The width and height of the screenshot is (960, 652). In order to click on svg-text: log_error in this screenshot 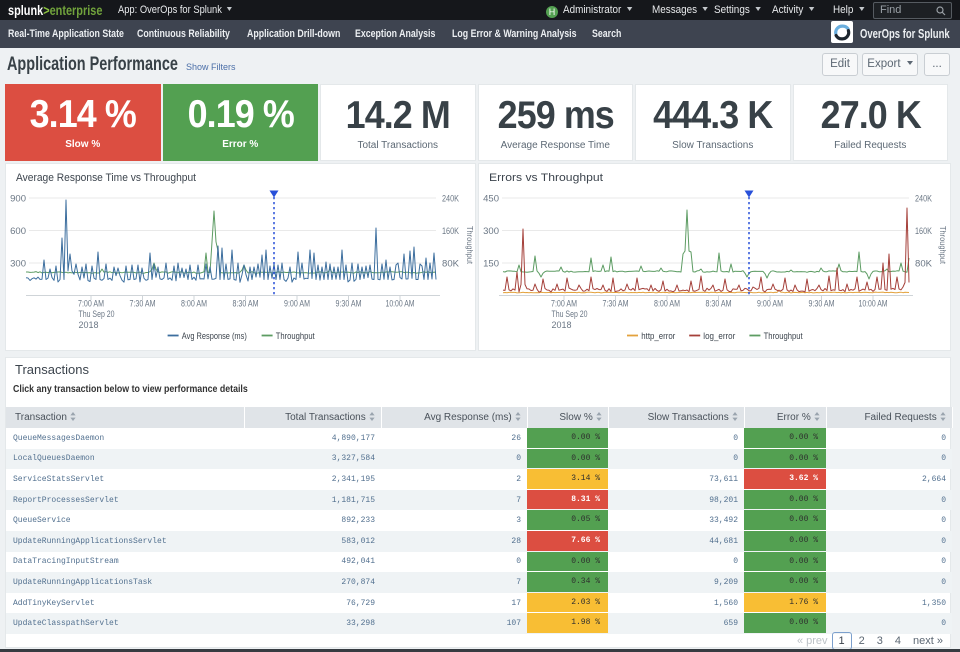, I will do `click(719, 336)`.